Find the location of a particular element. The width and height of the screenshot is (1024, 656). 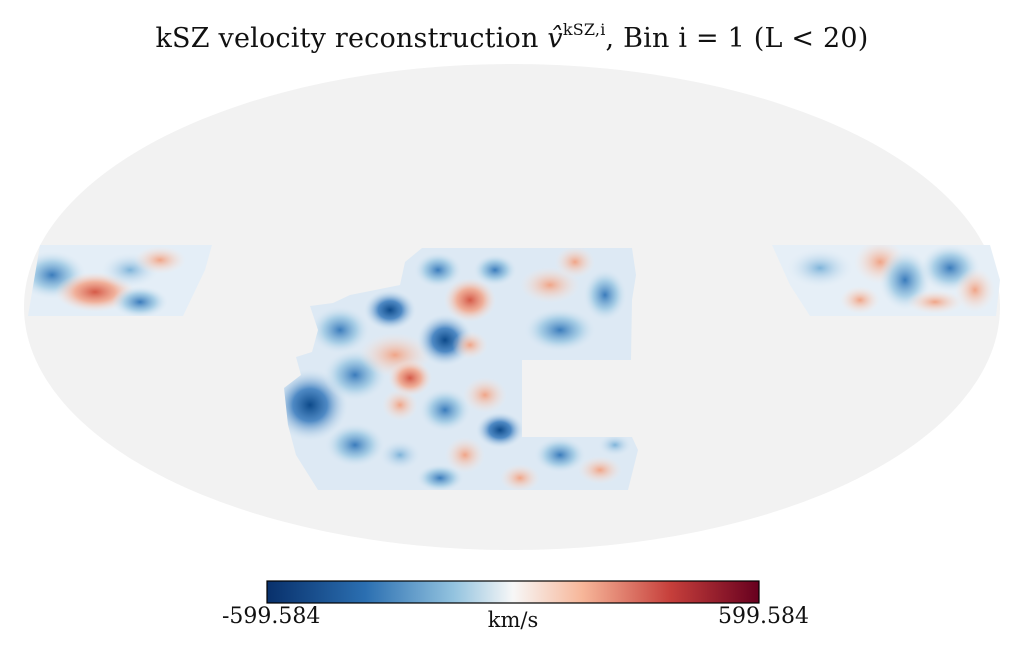

left-survey-band is located at coordinates (120, 280).